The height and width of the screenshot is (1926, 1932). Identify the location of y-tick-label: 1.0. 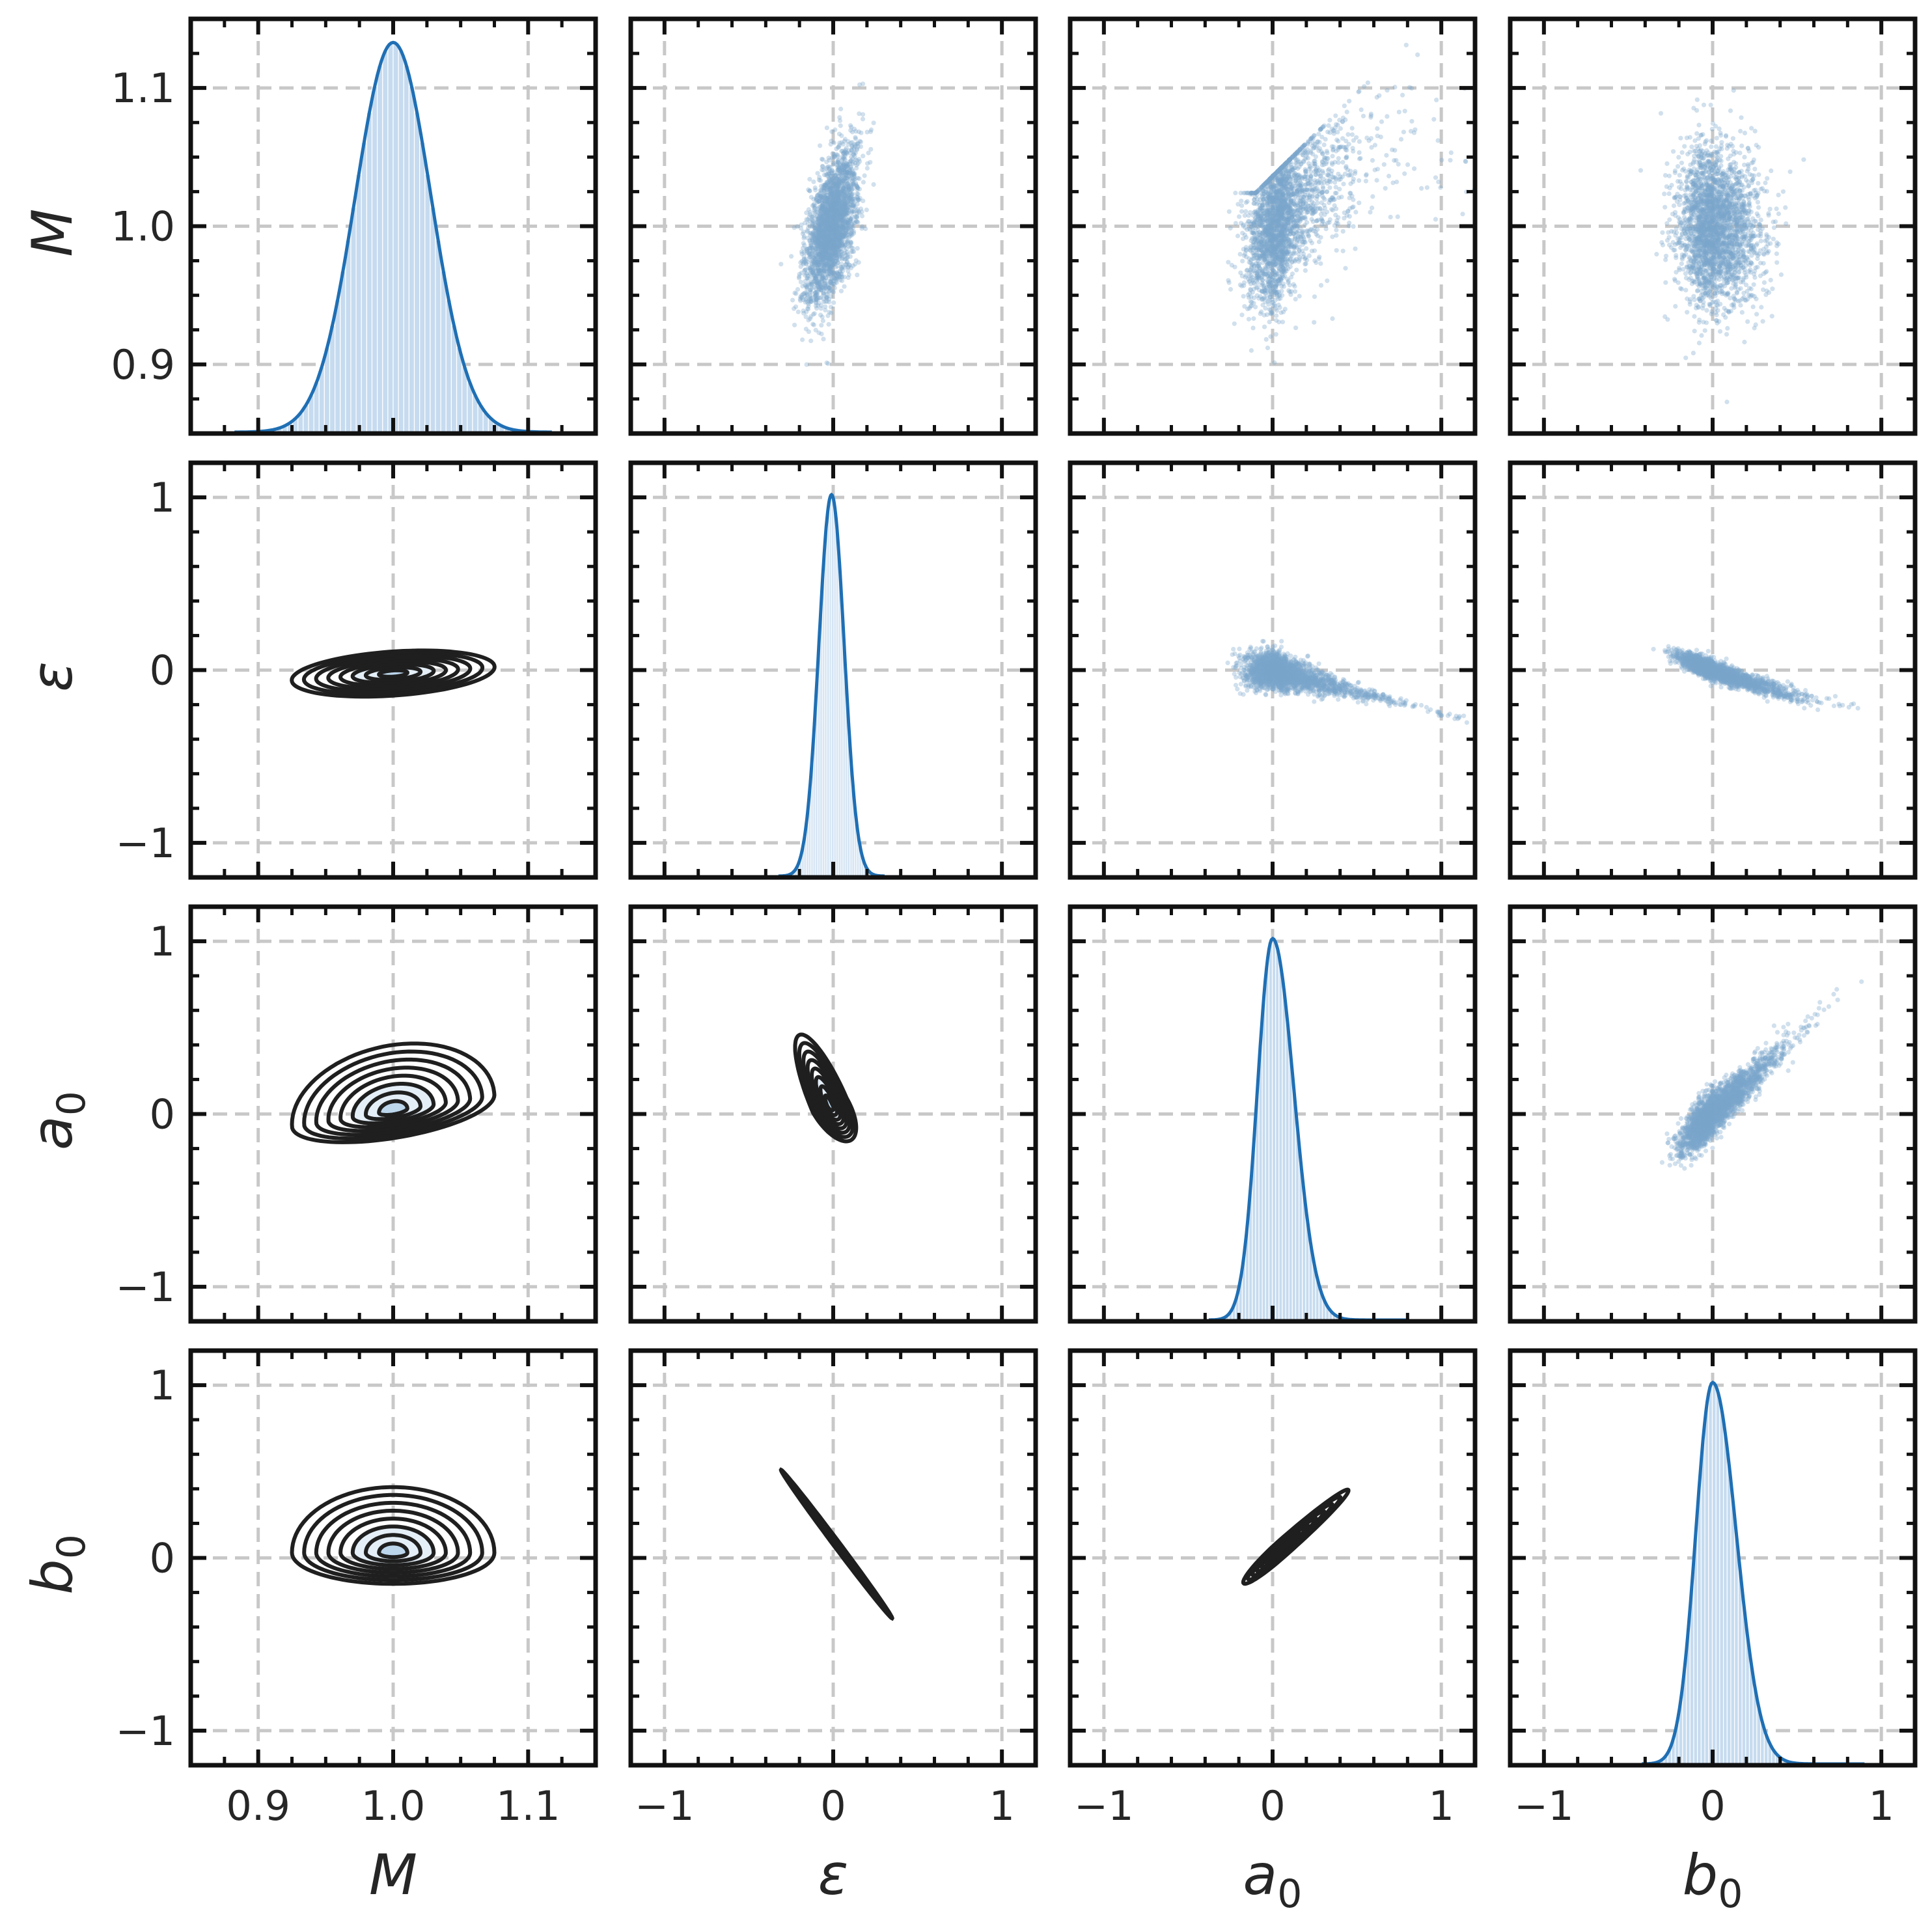
(143, 227).